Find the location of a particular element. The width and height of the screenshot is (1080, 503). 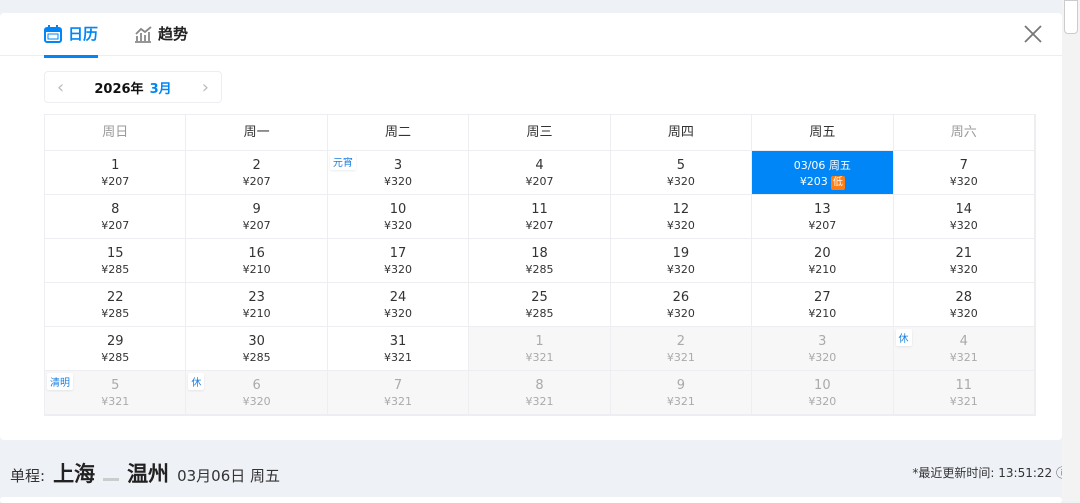

tab-label: 日历 is located at coordinates (83, 34).